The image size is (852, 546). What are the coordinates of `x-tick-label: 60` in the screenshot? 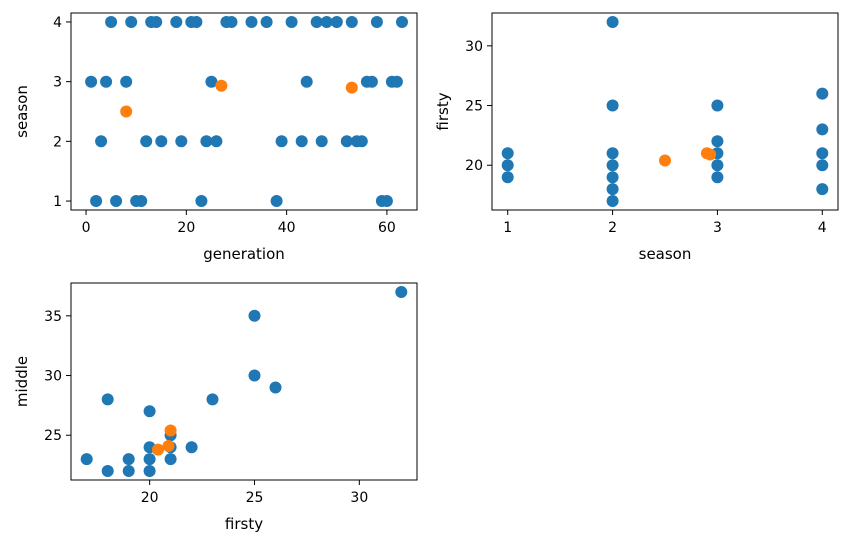 It's located at (387, 228).